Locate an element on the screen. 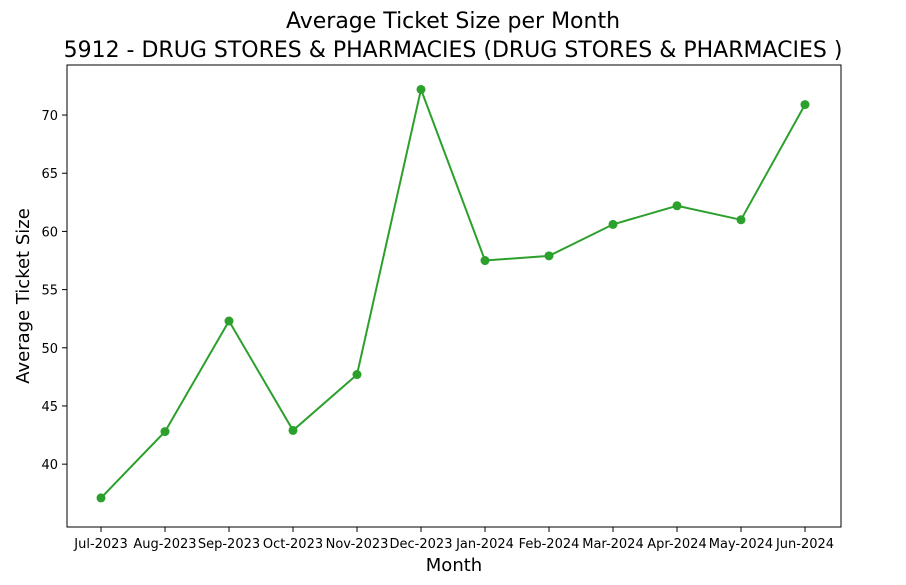  x-tick-label: Apr-2024 is located at coordinates (676, 544).